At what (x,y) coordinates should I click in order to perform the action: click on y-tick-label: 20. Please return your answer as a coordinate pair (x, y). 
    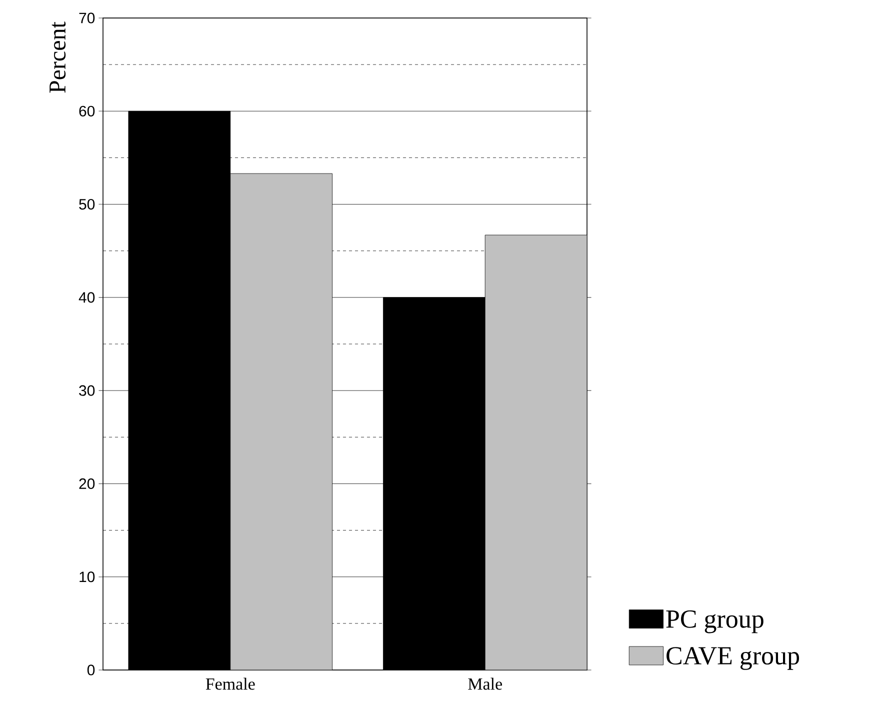
    Looking at the image, I should click on (87, 484).